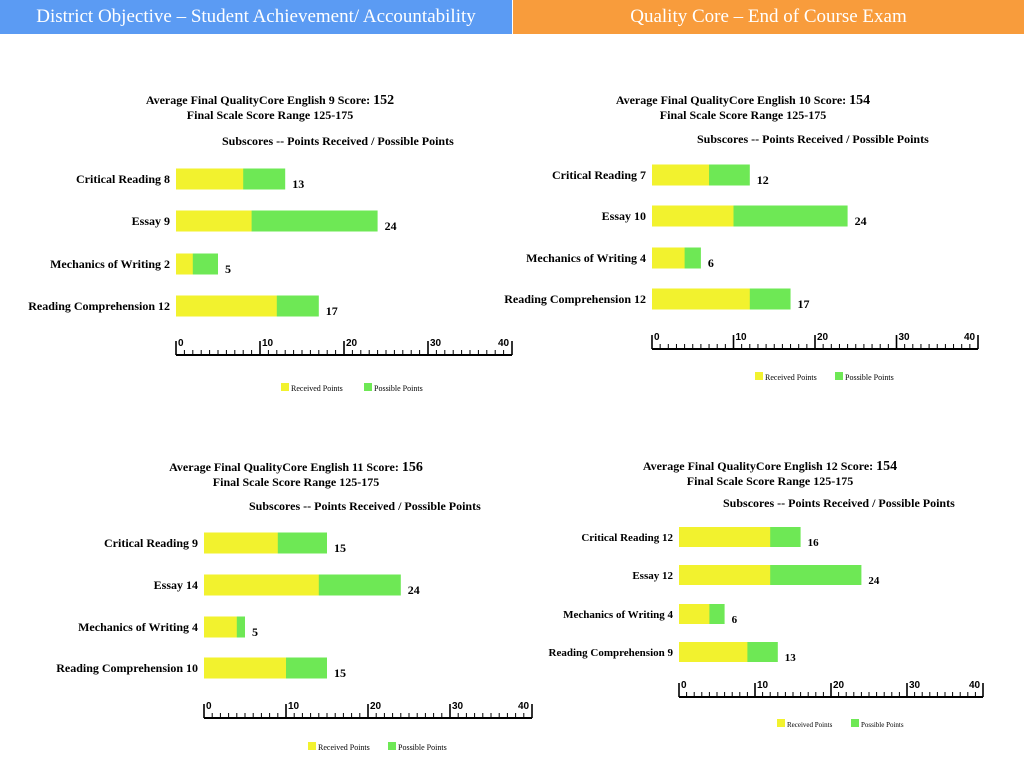 The image size is (1024, 768). I want to click on value-label: 16, so click(814, 543).